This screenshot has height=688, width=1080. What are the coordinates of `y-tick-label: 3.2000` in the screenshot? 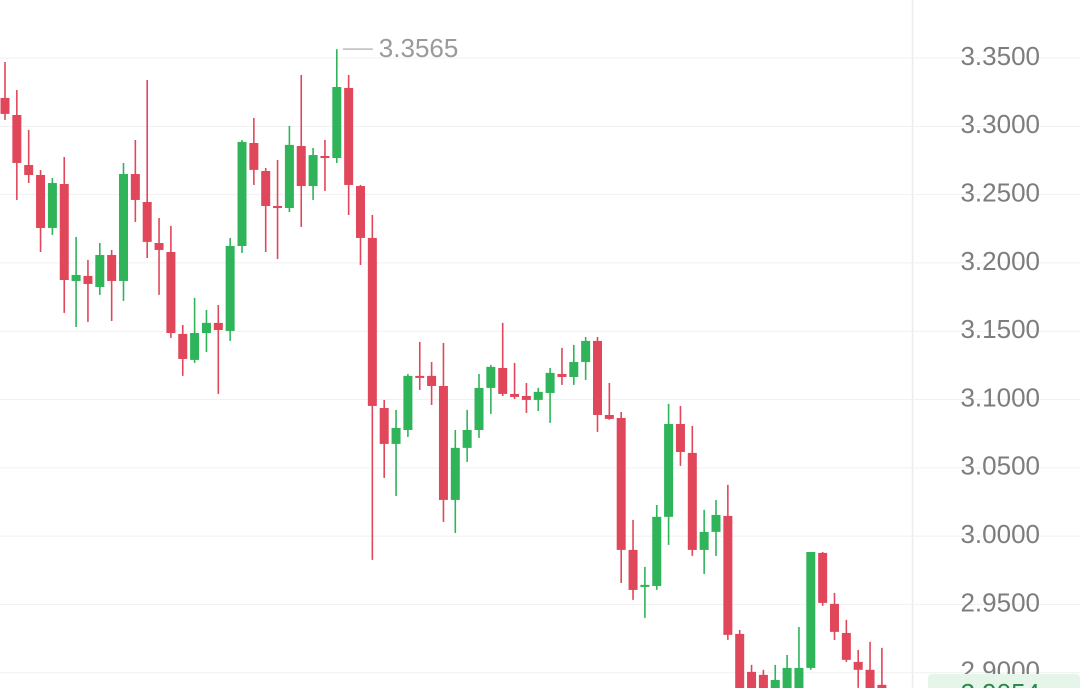 It's located at (1000, 261).